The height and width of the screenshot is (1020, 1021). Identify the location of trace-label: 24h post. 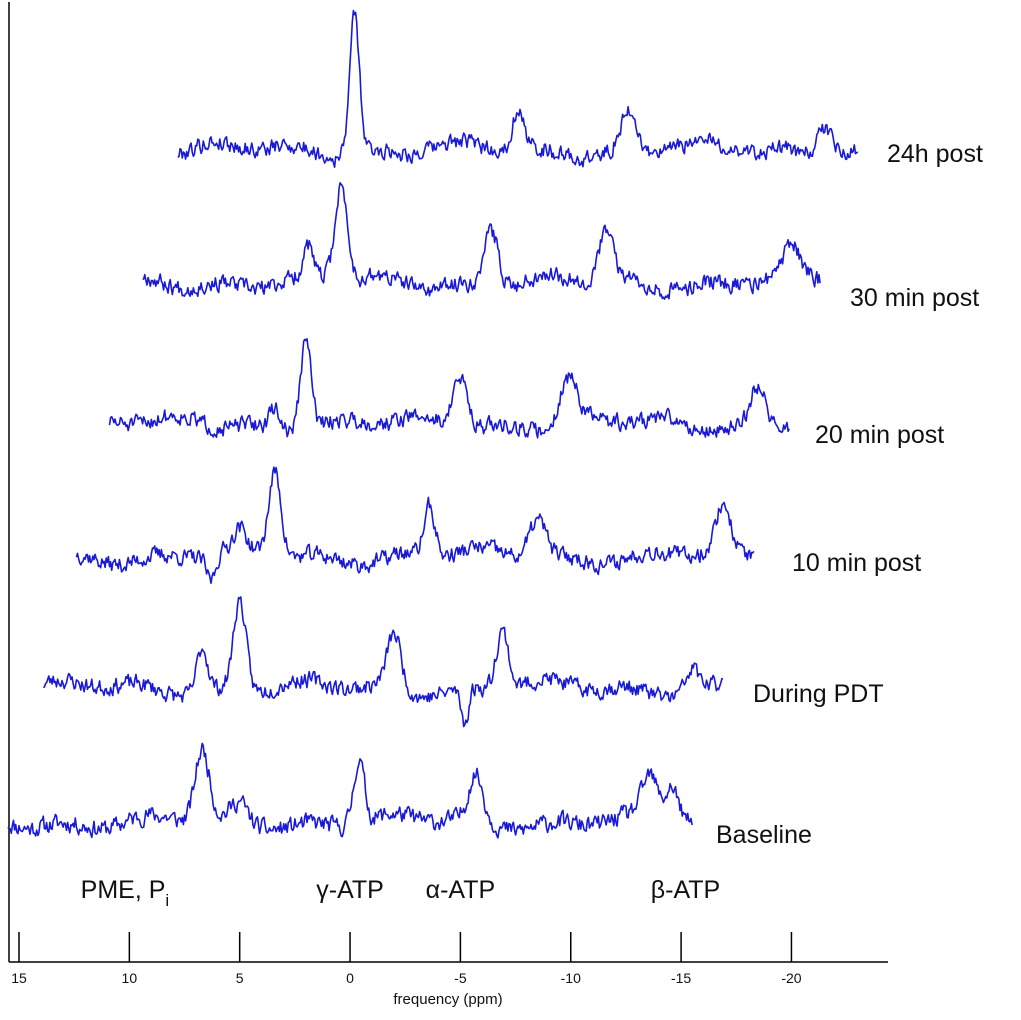
(935, 154).